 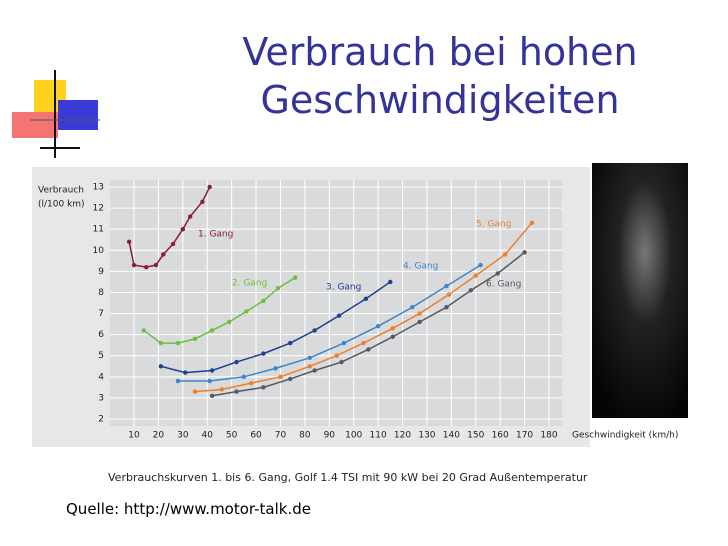 I want to click on y-tick-label: 5, so click(x=101, y=356).